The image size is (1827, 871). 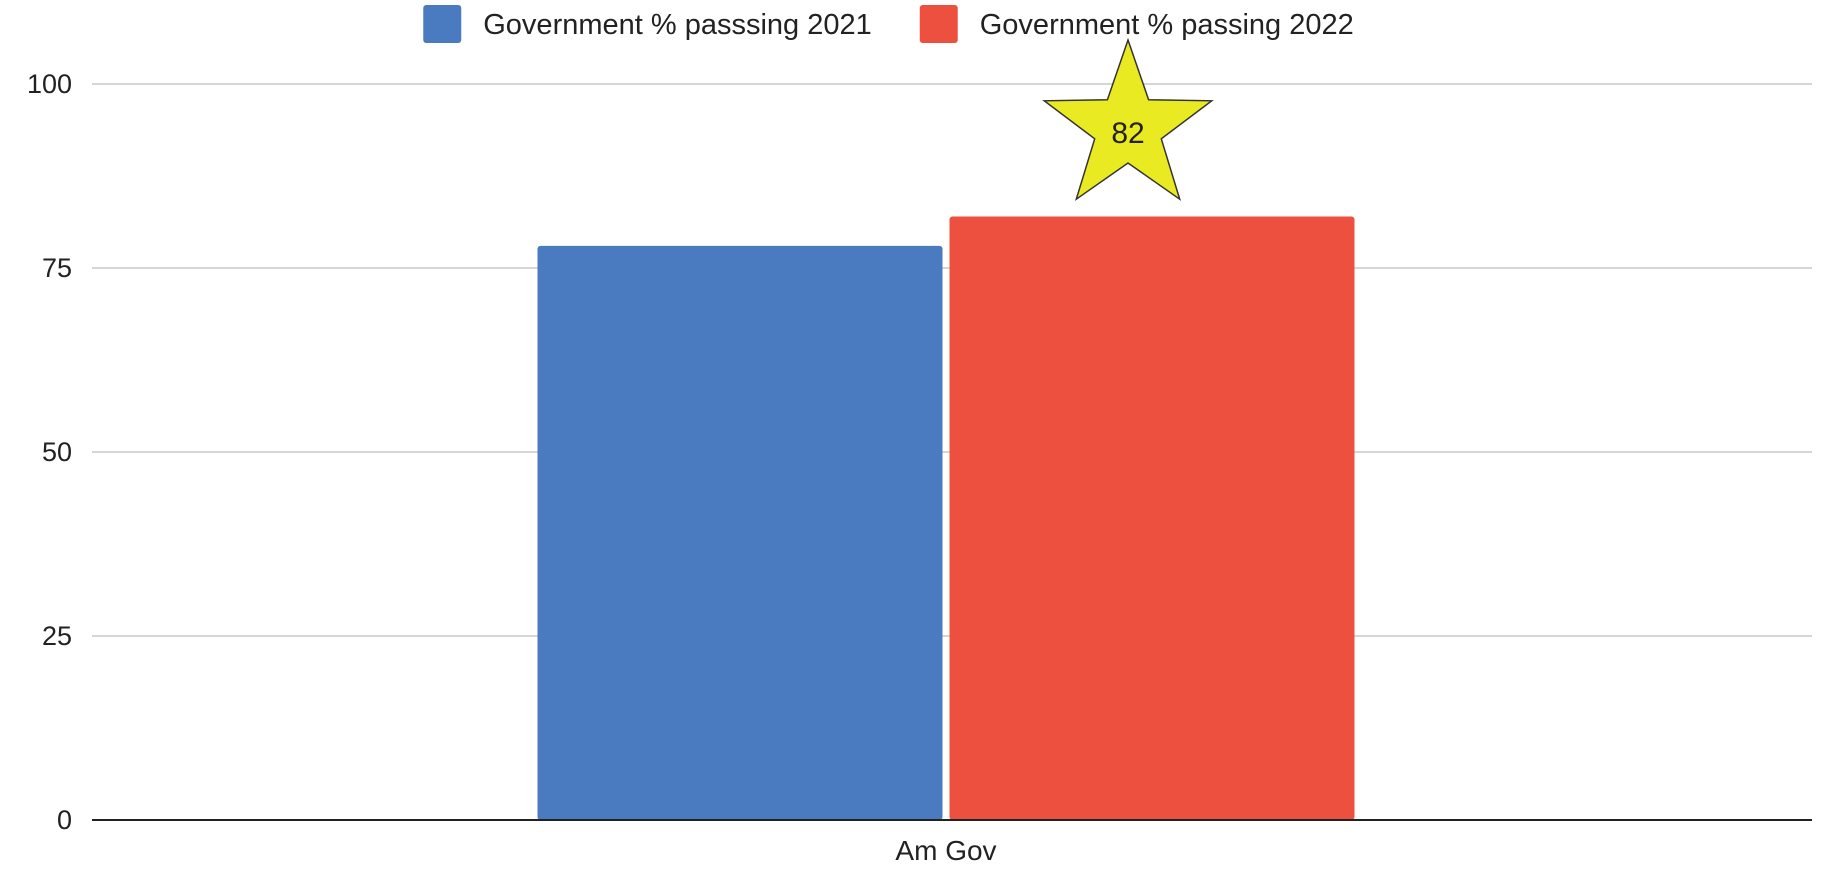 What do you see at coordinates (1127, 133) in the screenshot?
I see `data-label: 82` at bounding box center [1127, 133].